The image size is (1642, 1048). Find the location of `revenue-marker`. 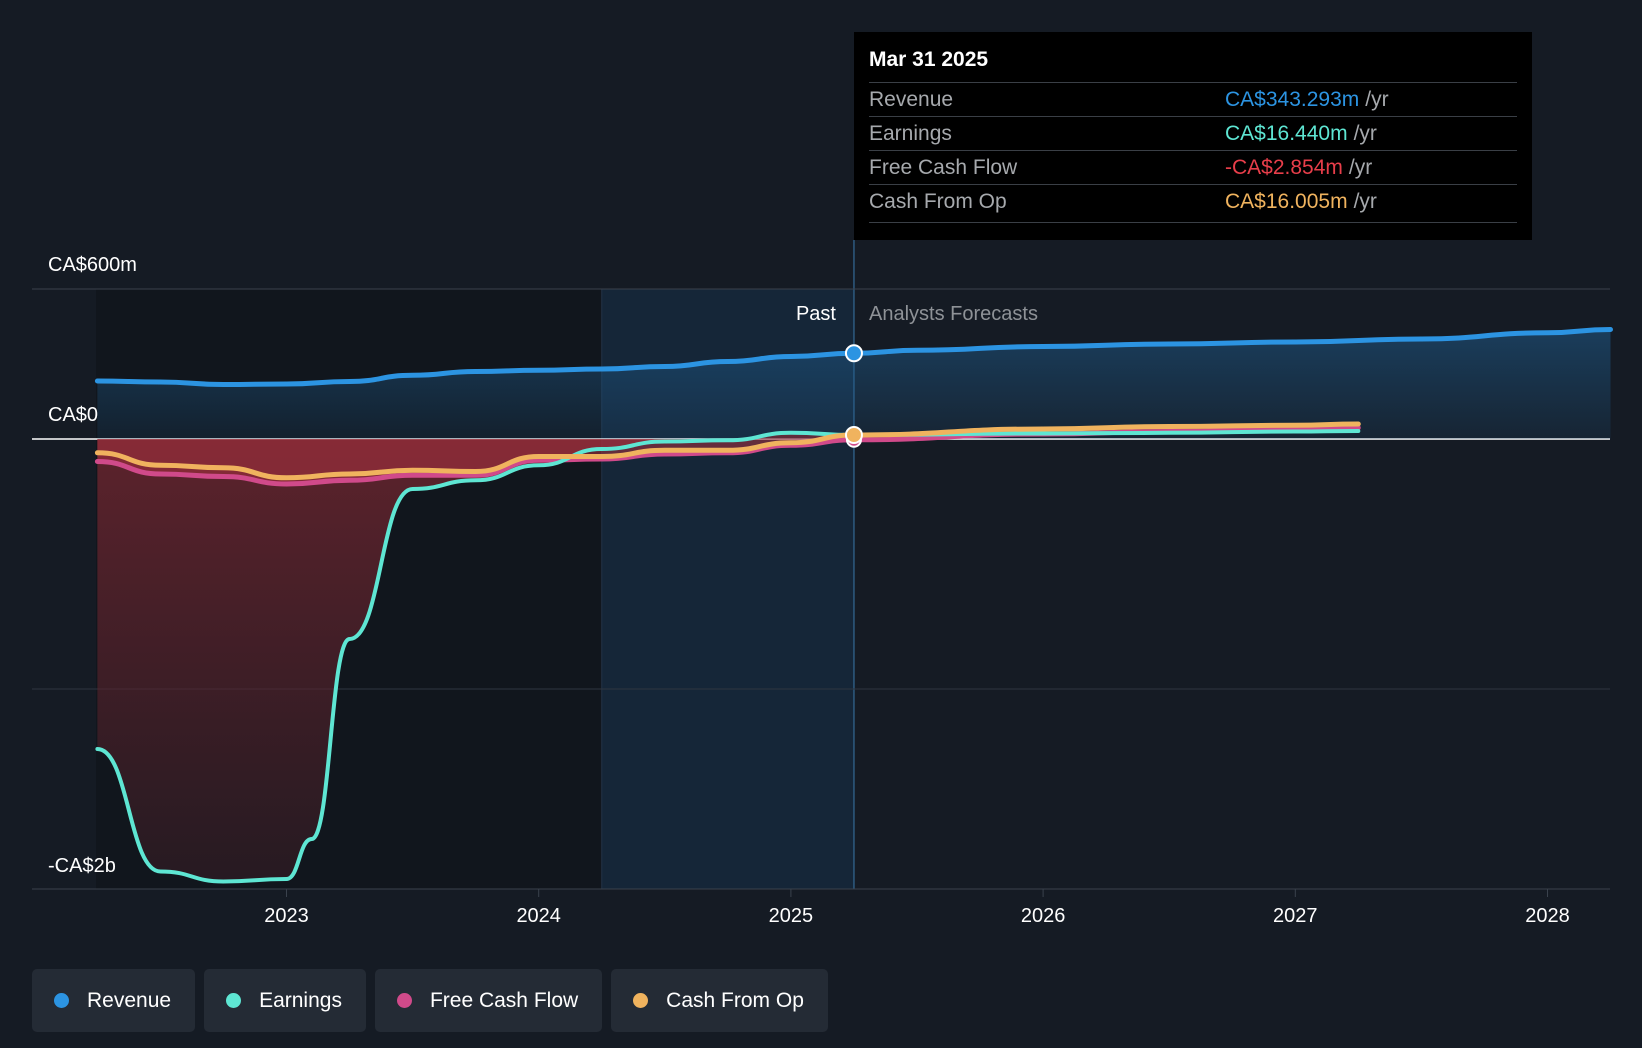

revenue-marker is located at coordinates (853, 353).